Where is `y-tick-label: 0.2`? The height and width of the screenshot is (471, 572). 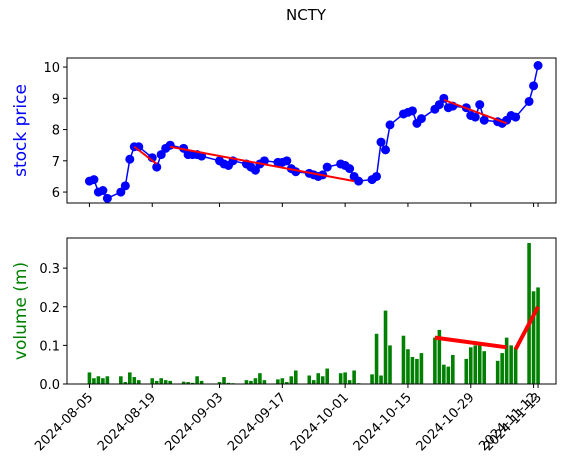
y-tick-label: 0.2 is located at coordinates (49, 308).